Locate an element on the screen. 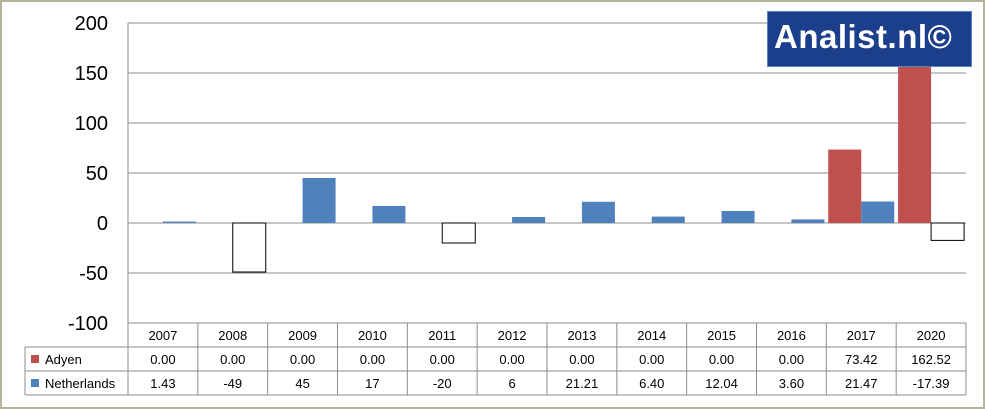  x-tick-label: 2017 is located at coordinates (861, 335).